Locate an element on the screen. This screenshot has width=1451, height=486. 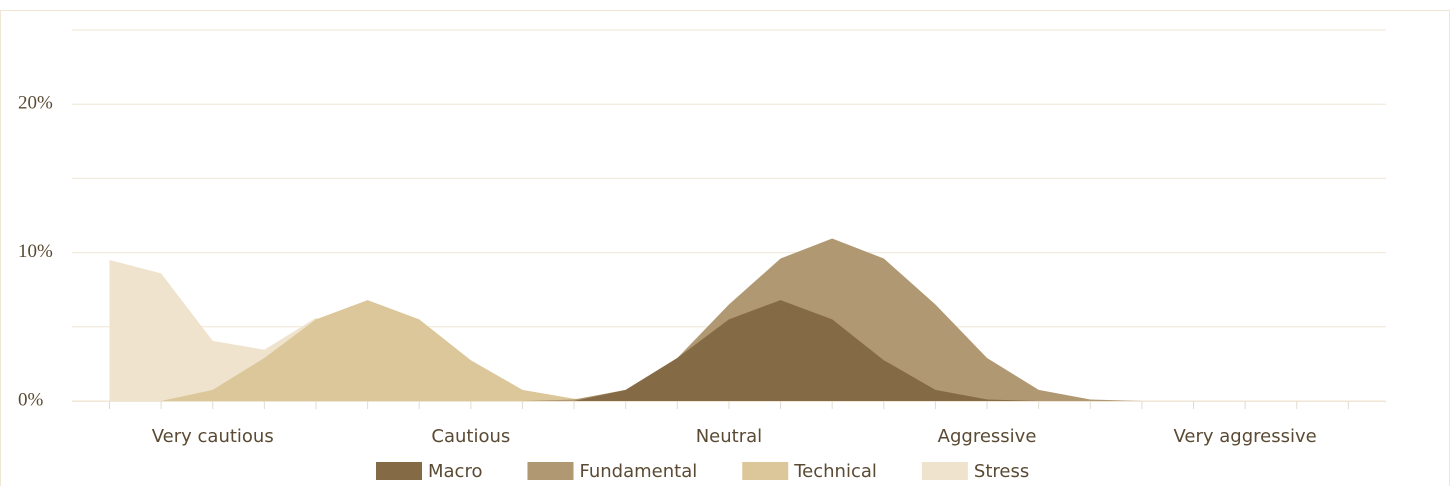
y-tick-label: 20% is located at coordinates (35, 103).